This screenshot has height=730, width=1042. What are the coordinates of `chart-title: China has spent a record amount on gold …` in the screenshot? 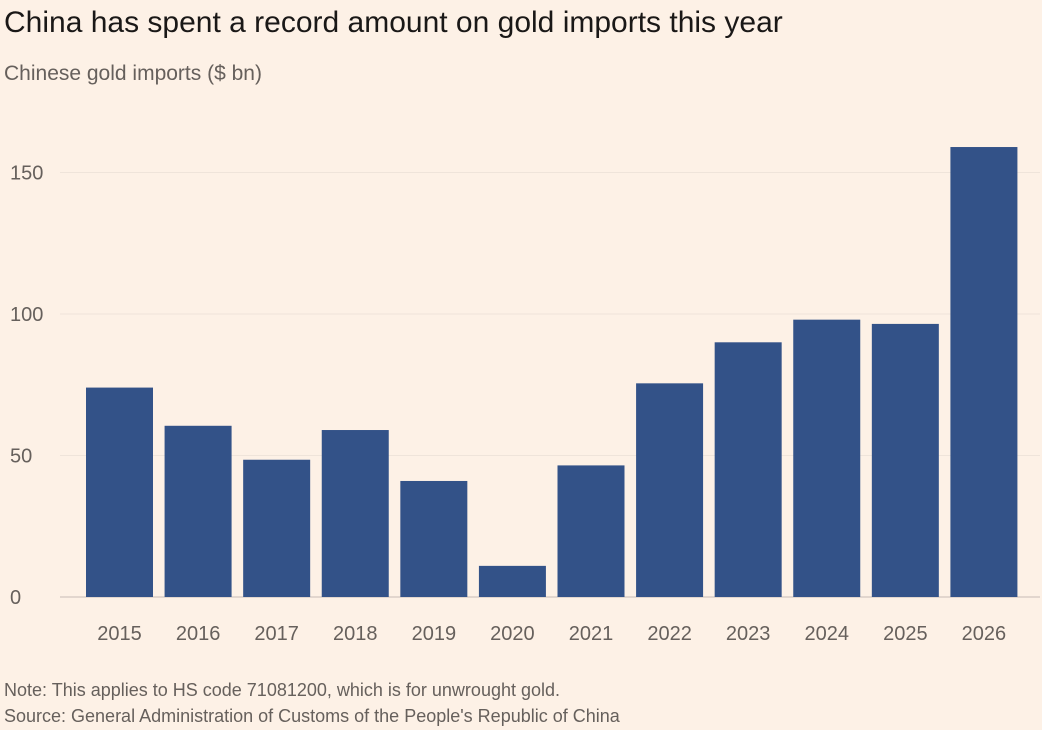 It's located at (393, 22).